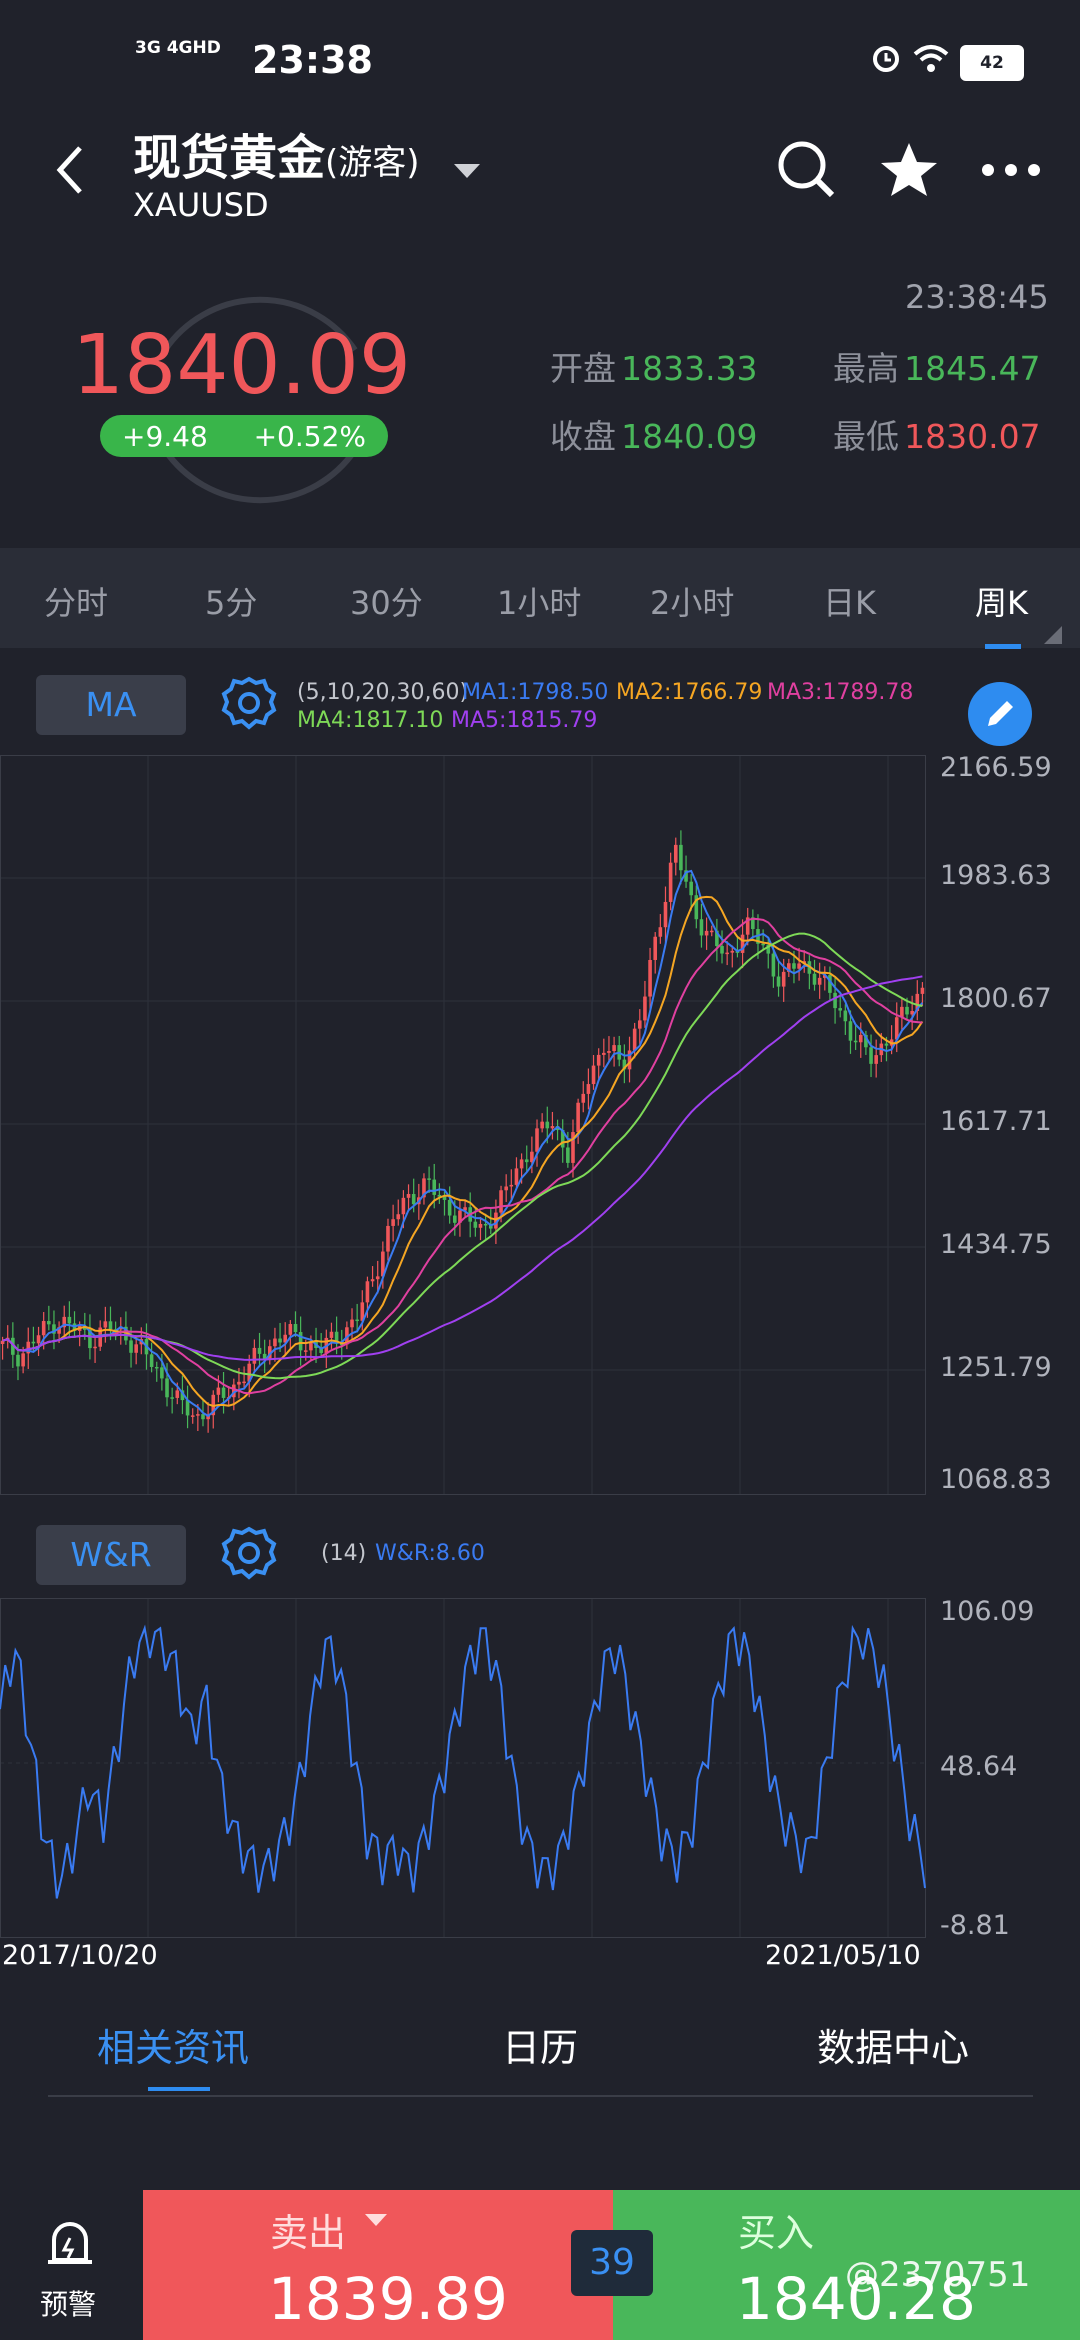 The height and width of the screenshot is (2340, 1080). I want to click on y-tick-label: 1434.75, so click(996, 1244).